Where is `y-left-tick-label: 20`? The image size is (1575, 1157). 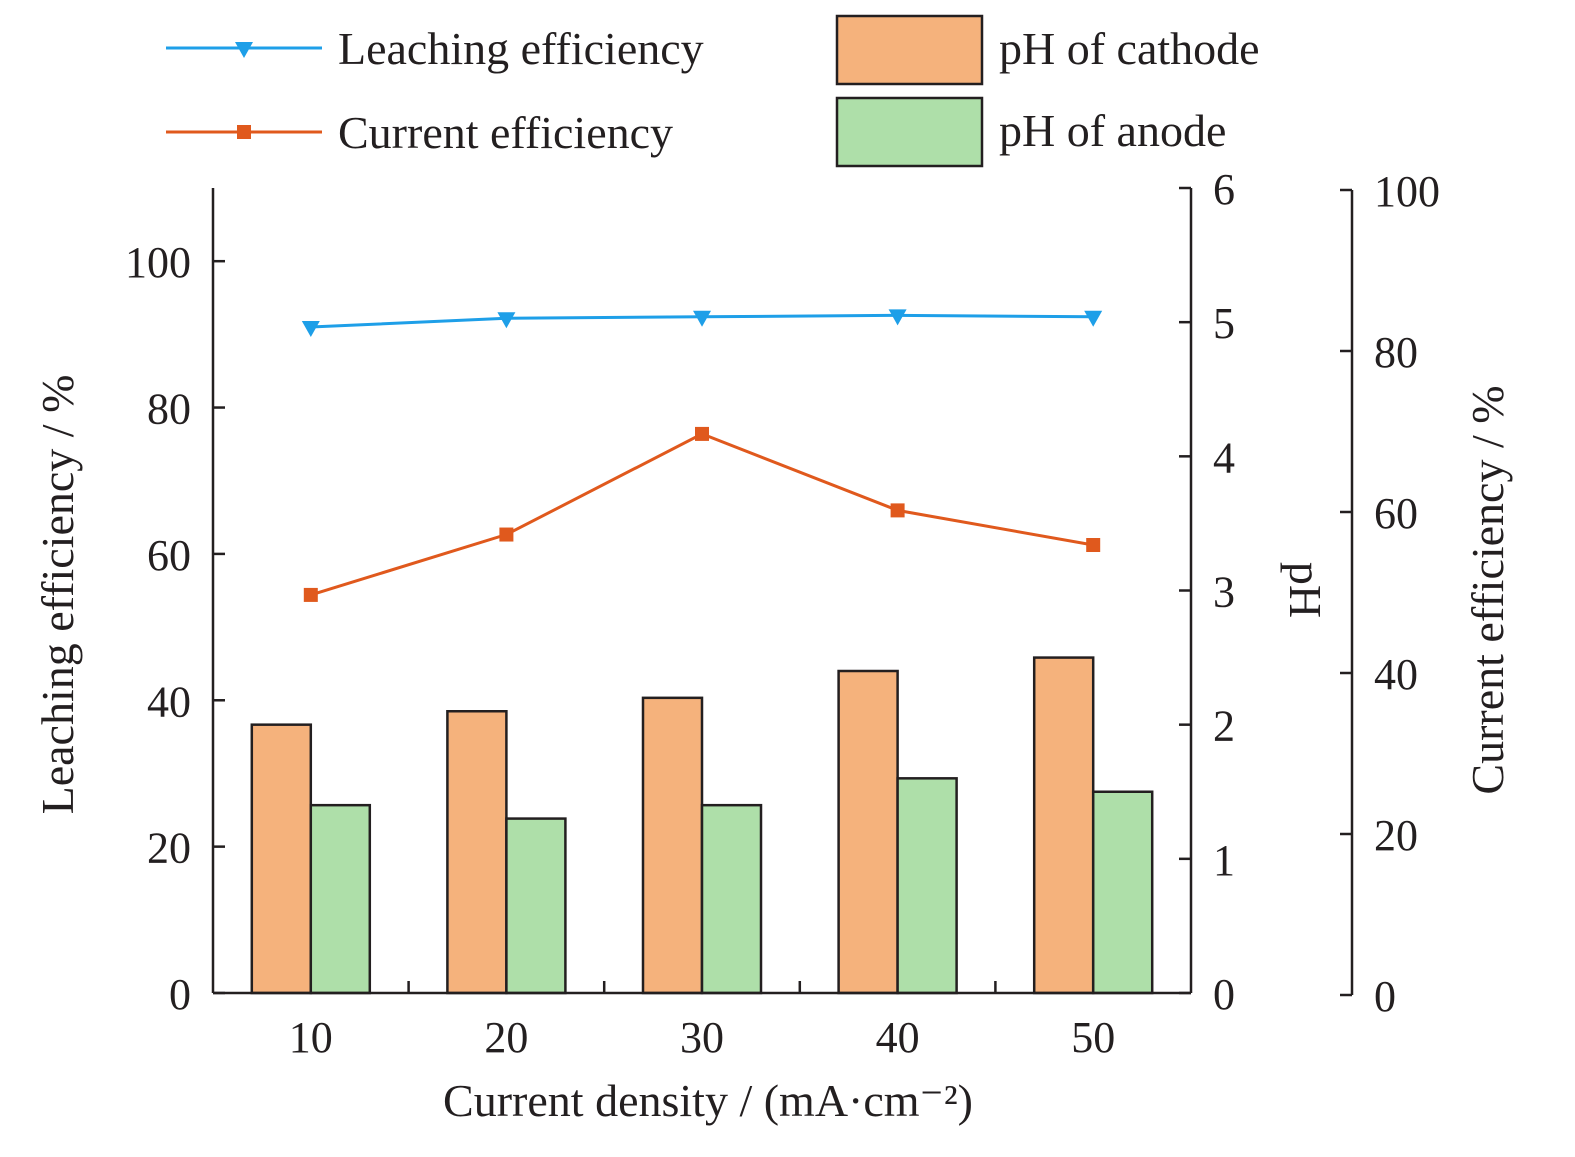
y-left-tick-label: 20 is located at coordinates (169, 848).